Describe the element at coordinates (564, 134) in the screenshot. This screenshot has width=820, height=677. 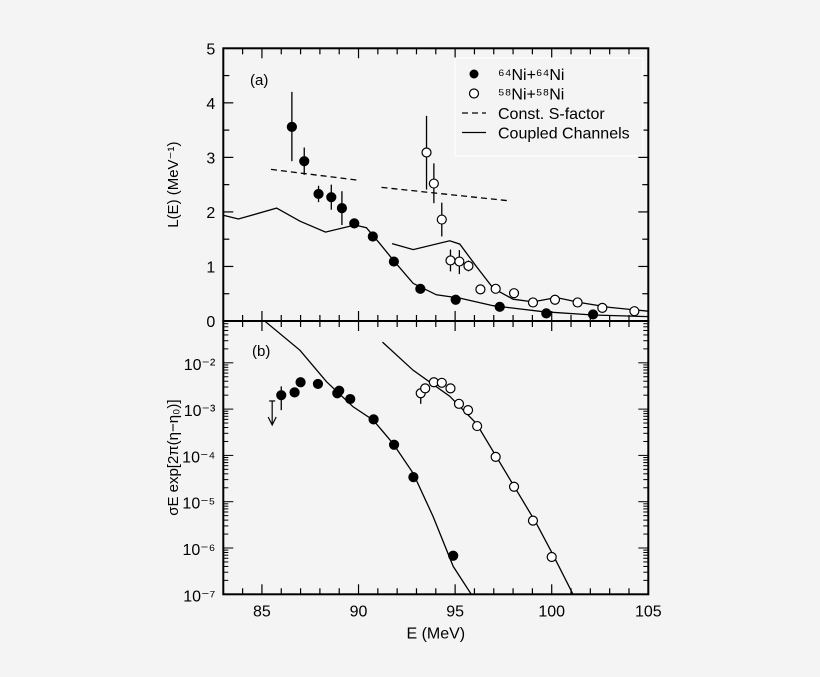
I see `legend-entry-label: Coupled Channels` at that location.